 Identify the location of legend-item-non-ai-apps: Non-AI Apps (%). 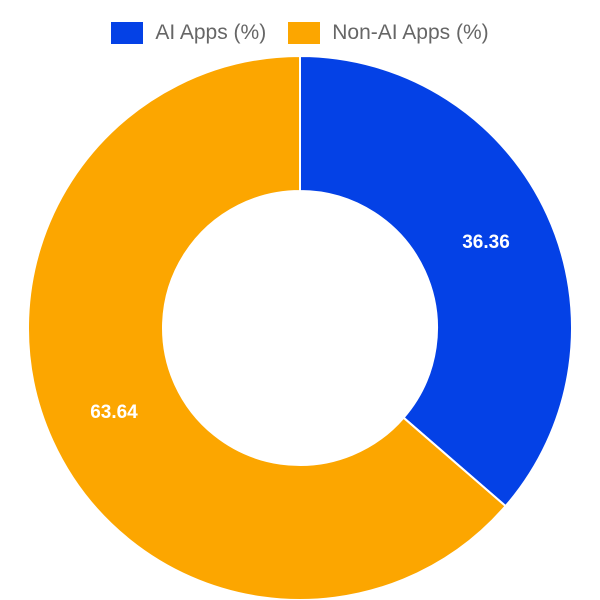
(388, 33).